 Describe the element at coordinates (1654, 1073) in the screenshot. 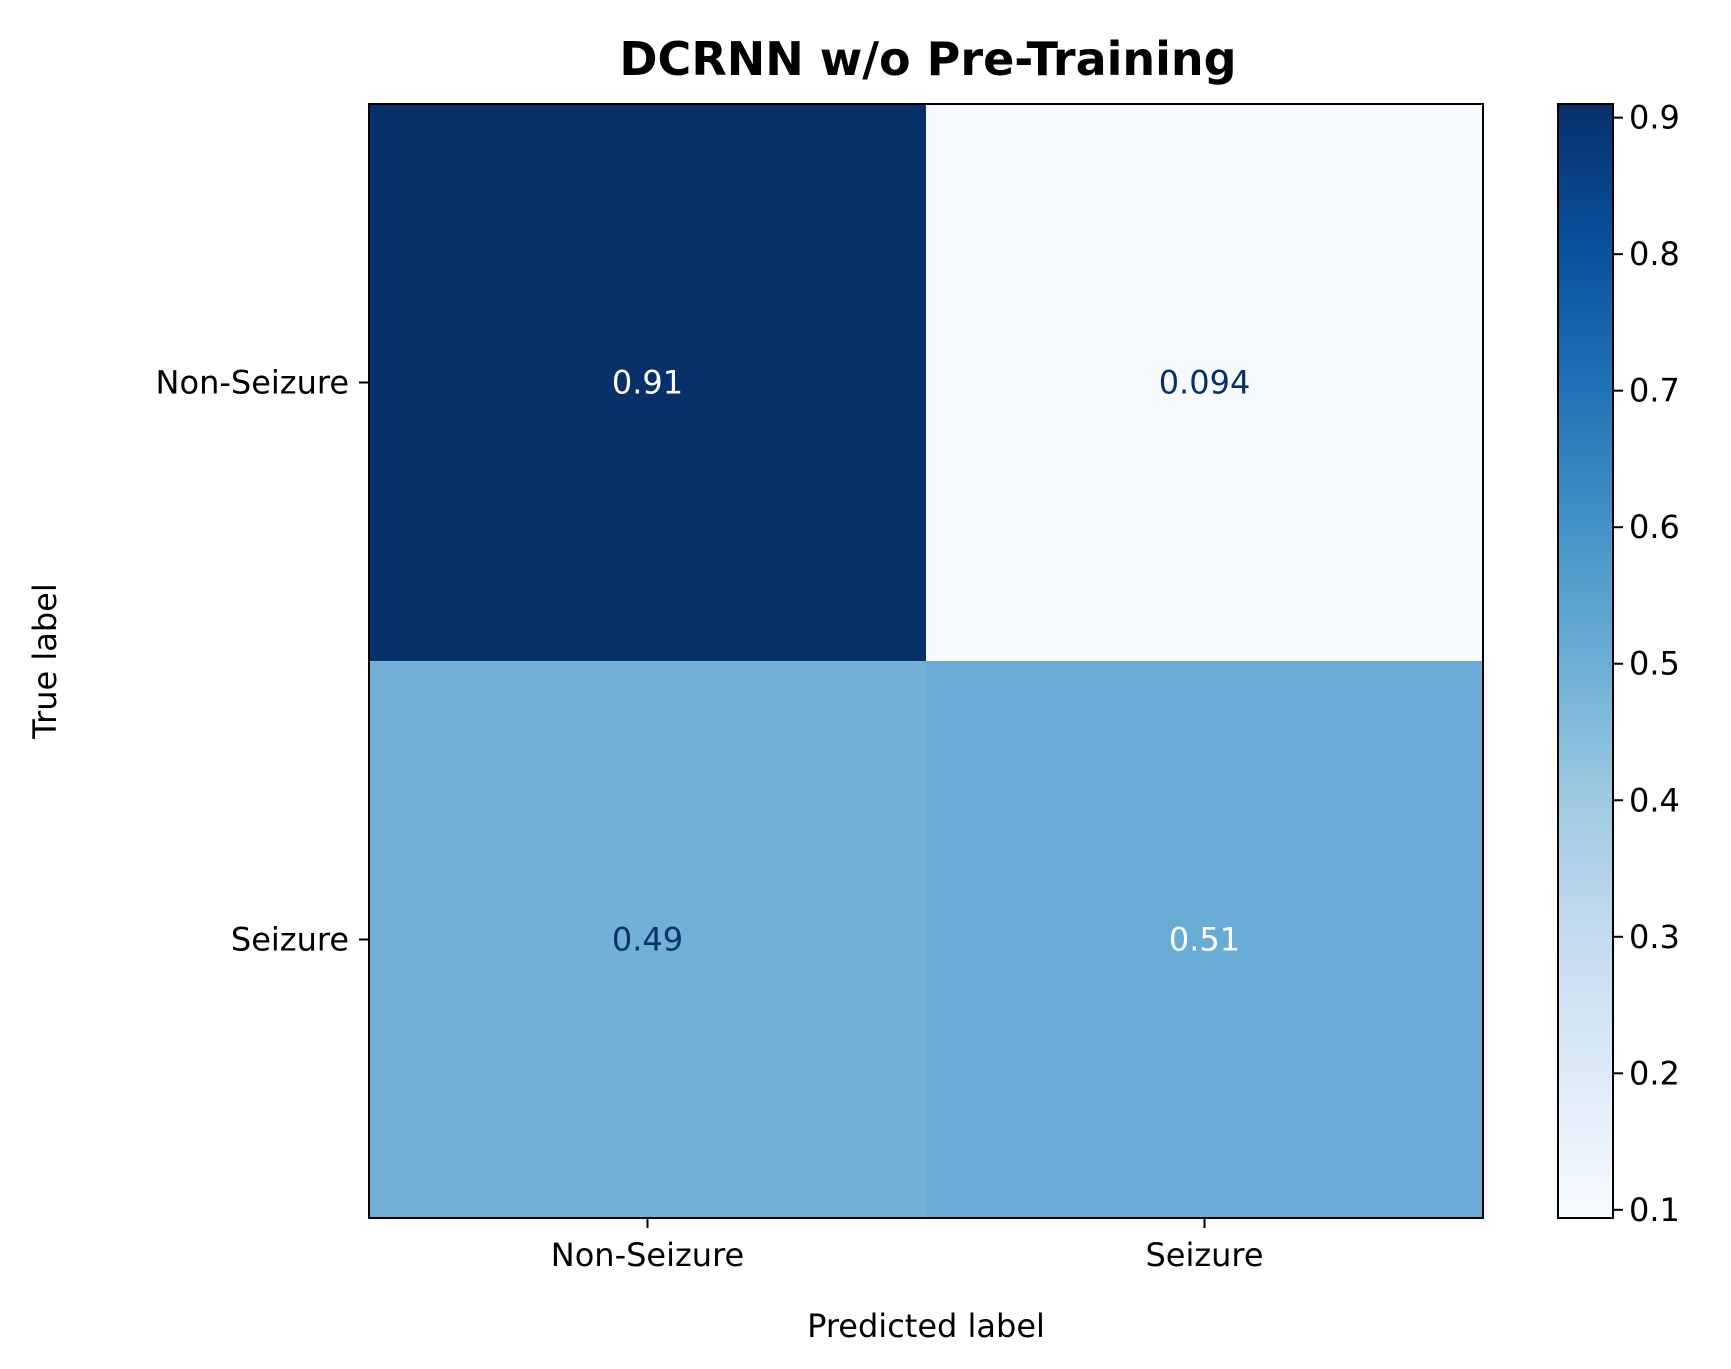

I see `colorbar-tick-label: 0.2` at that location.